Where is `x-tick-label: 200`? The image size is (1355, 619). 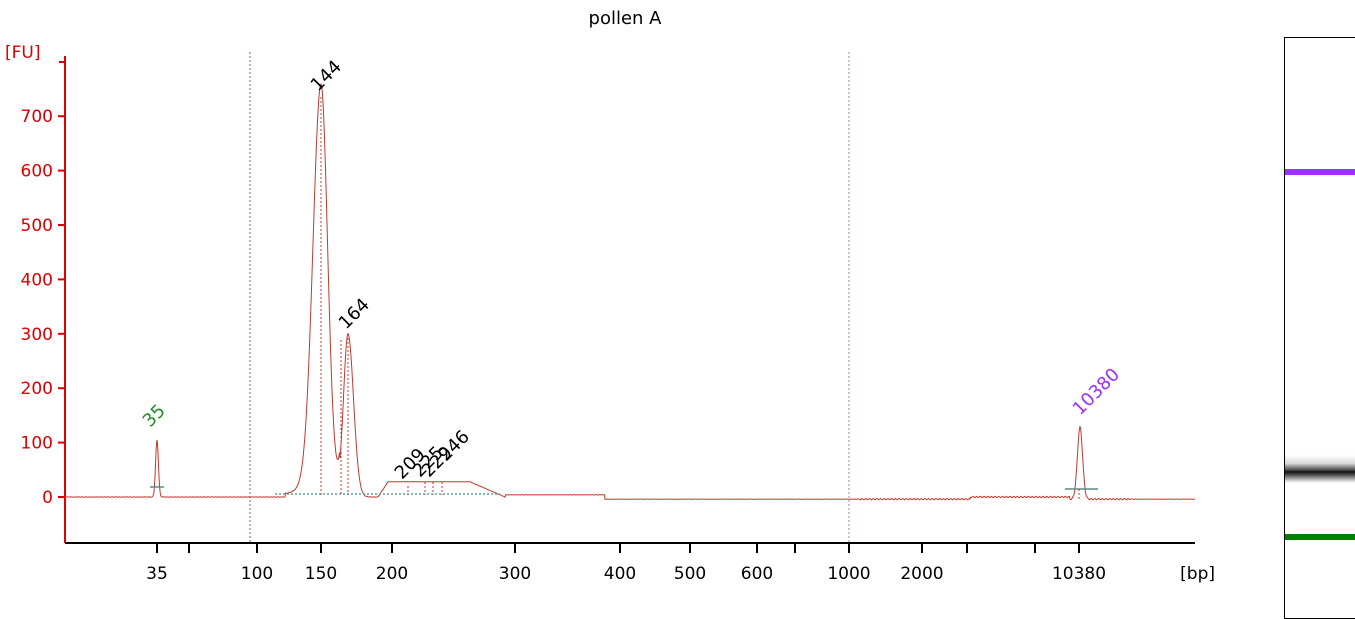 x-tick-label: 200 is located at coordinates (392, 574).